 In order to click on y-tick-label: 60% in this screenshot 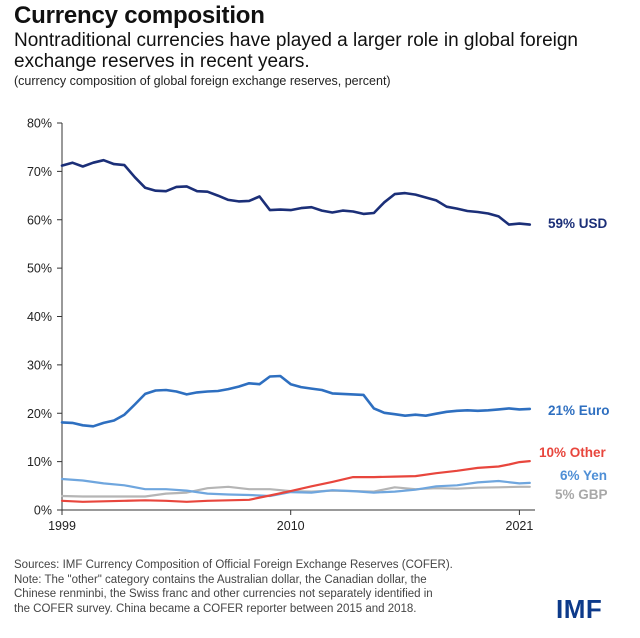, I will do `click(39, 220)`.